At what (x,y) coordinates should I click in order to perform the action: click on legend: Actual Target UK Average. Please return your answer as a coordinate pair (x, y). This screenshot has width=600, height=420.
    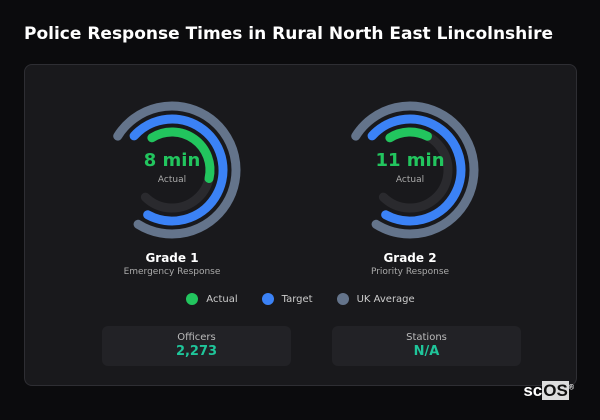
    Looking at the image, I should click on (300, 299).